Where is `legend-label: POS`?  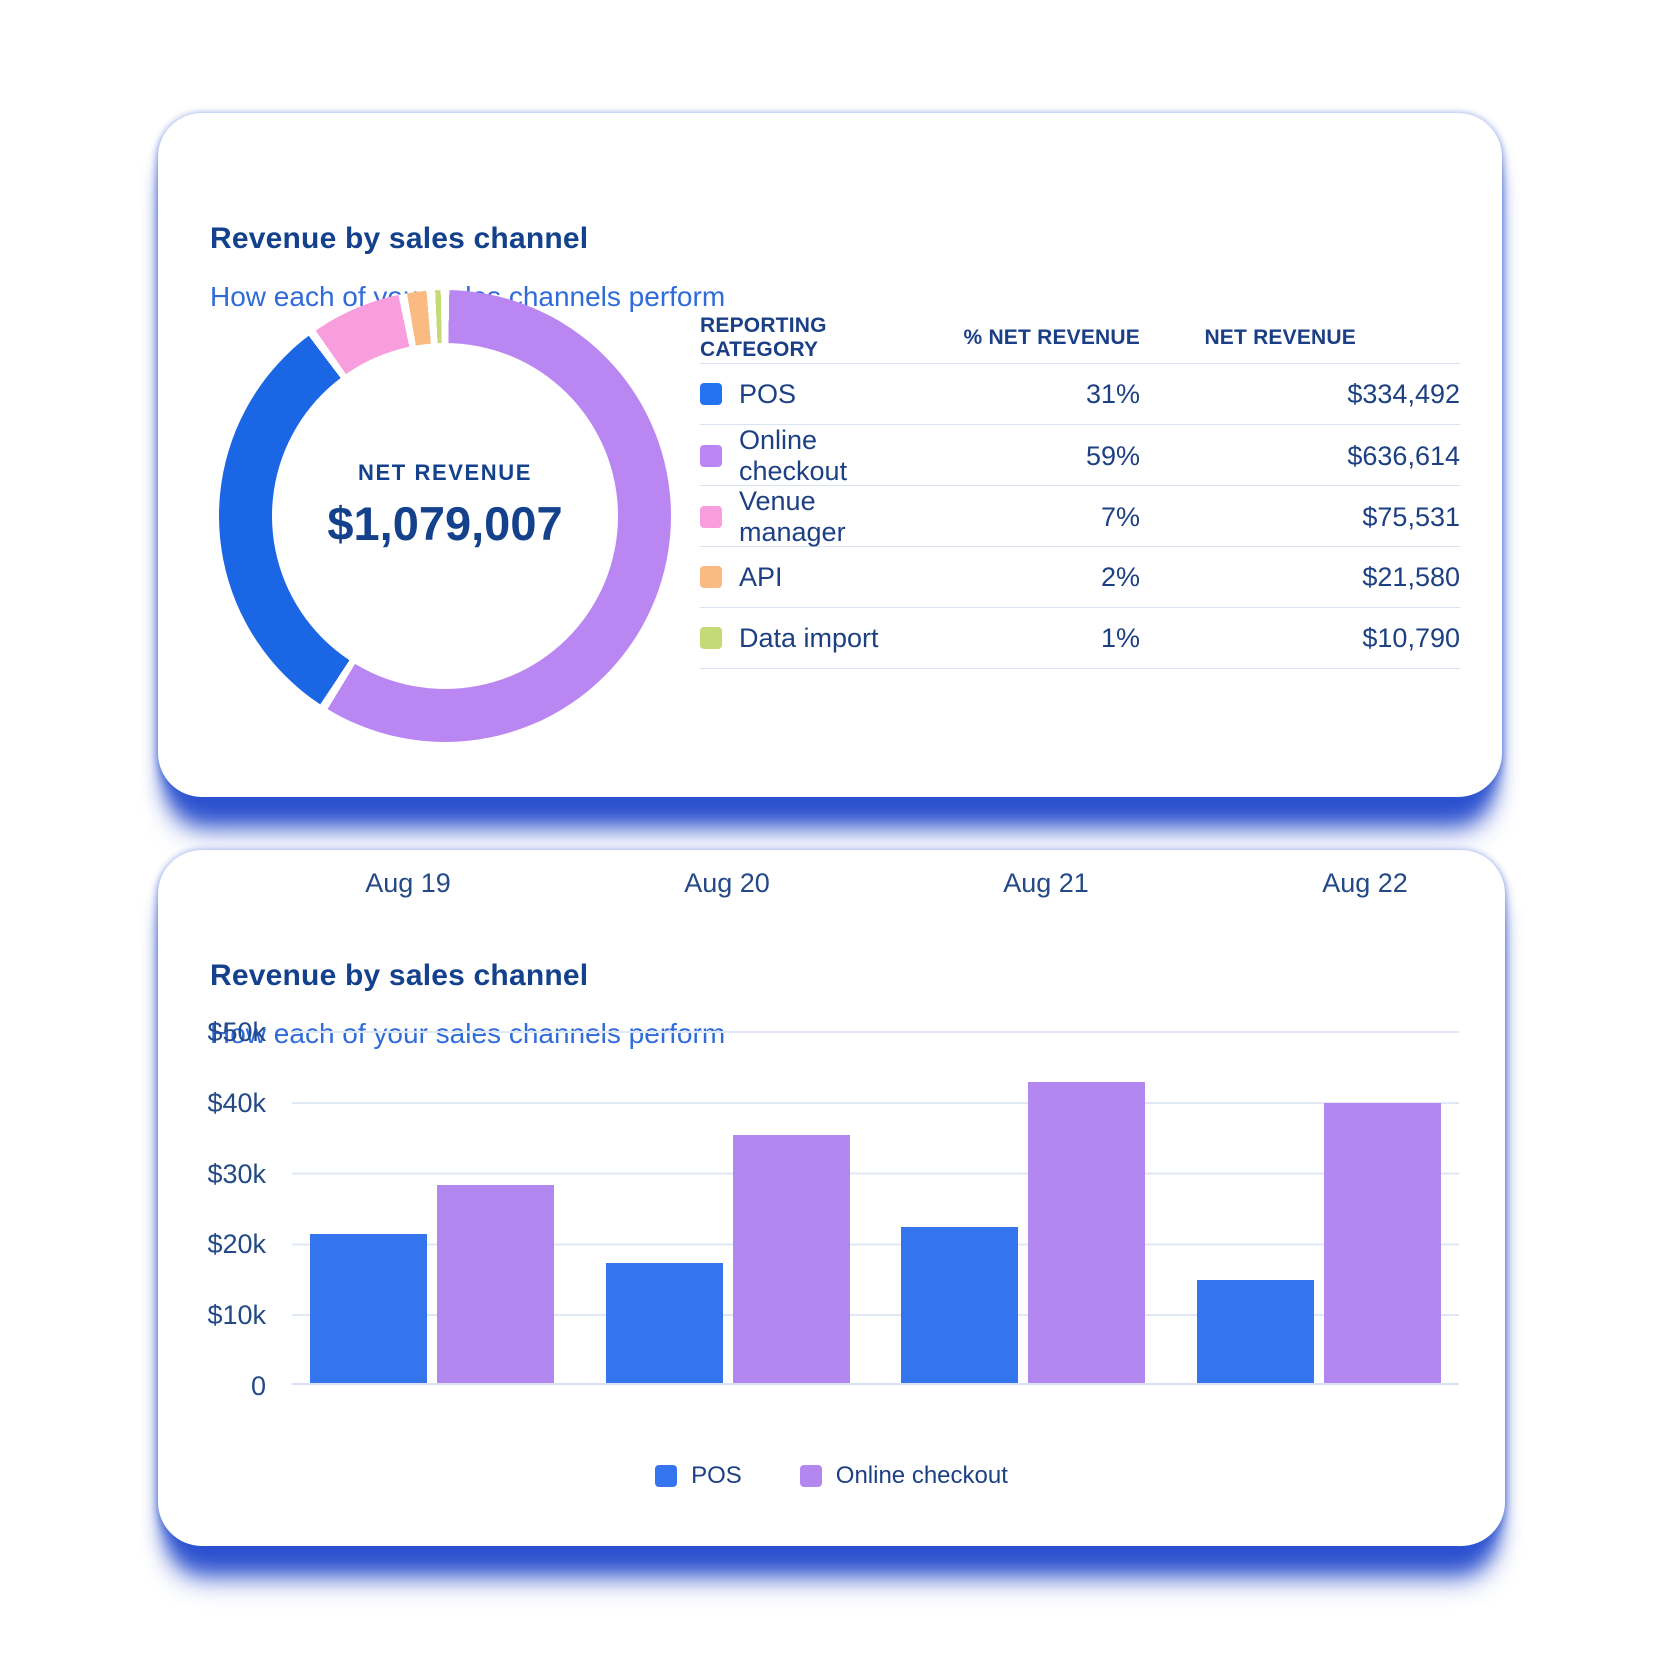 legend-label: POS is located at coordinates (716, 1475).